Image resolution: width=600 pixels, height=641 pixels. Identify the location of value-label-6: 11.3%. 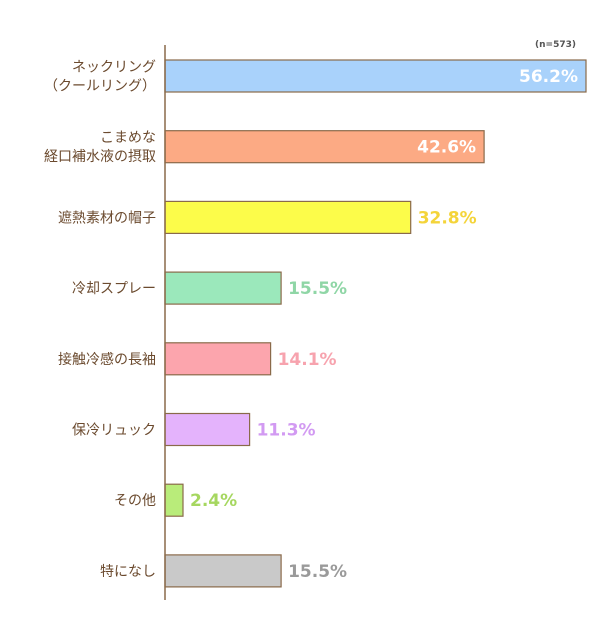
(286, 431).